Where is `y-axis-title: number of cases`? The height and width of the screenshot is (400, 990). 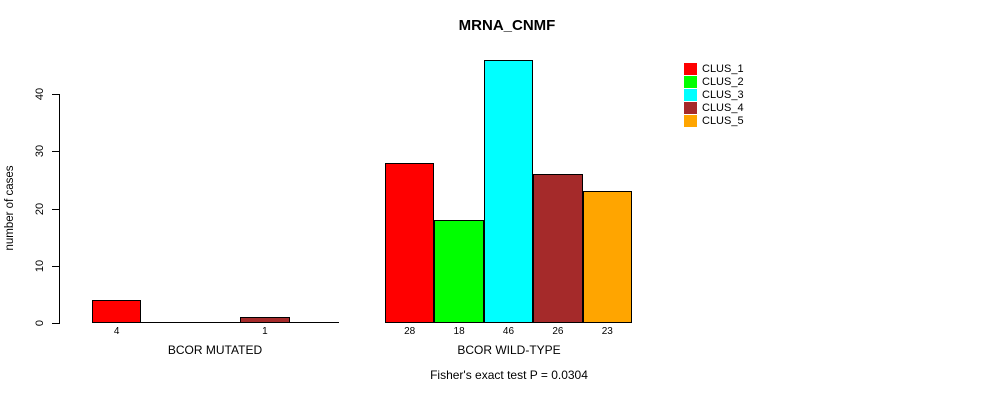 y-axis-title: number of cases is located at coordinates (10, 208).